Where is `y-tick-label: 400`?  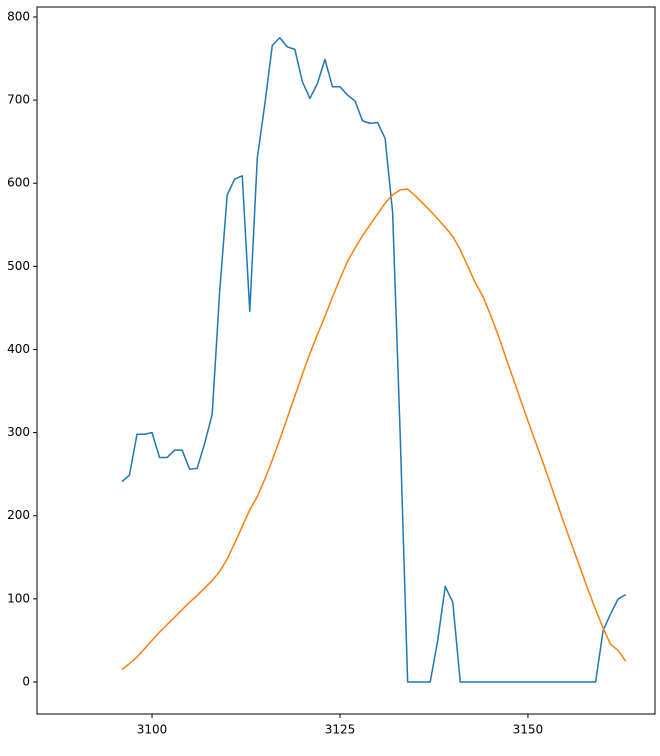 y-tick-label: 400 is located at coordinates (18, 349).